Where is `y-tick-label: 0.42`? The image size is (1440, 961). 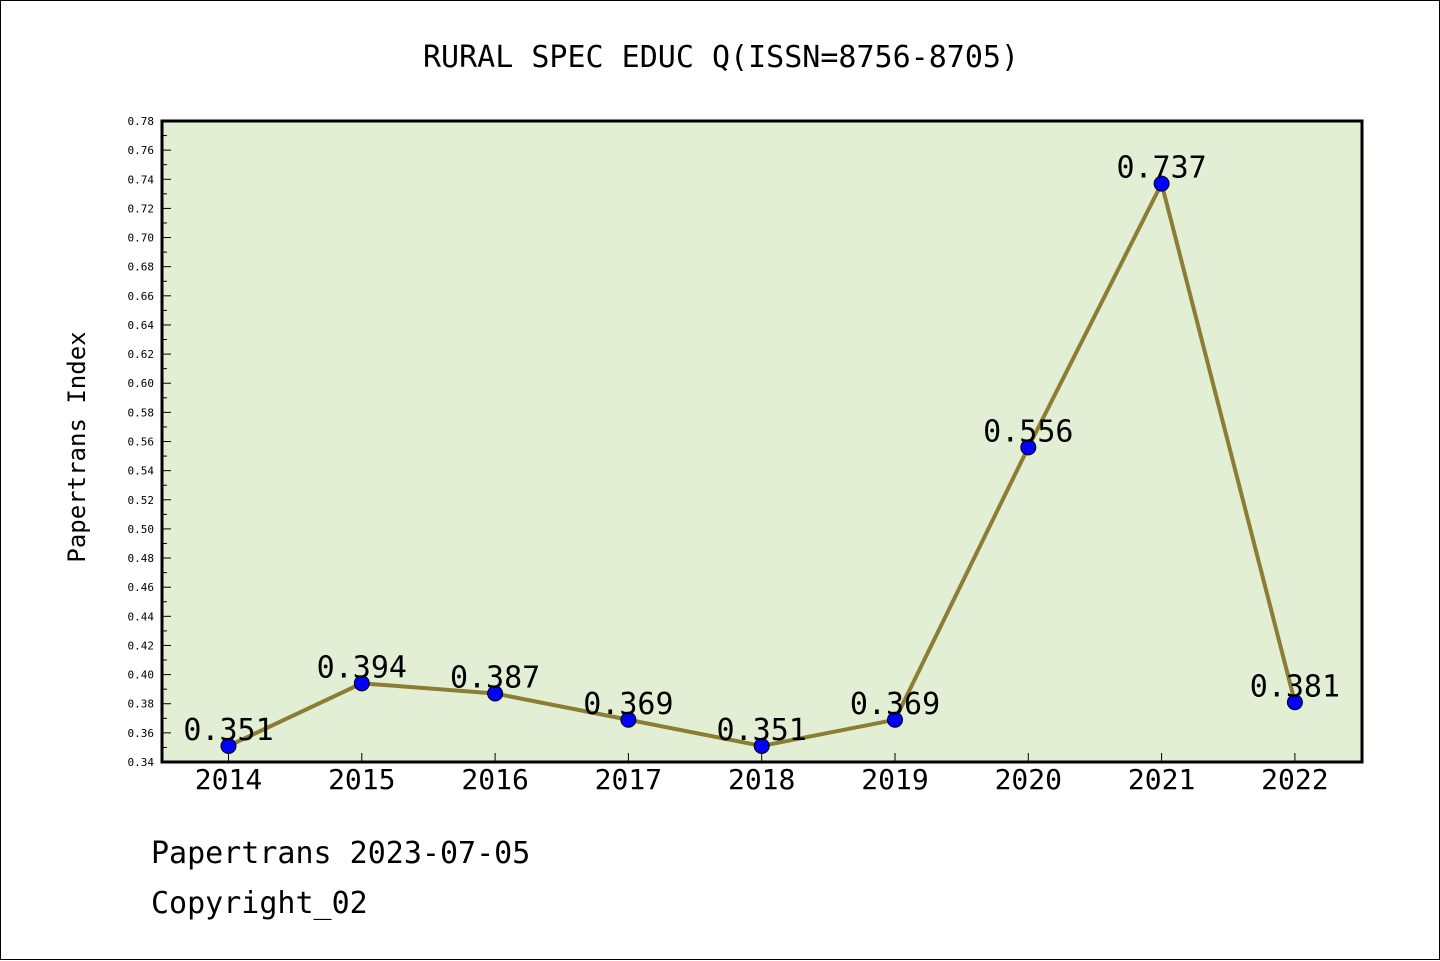 y-tick-label: 0.42 is located at coordinates (141, 645).